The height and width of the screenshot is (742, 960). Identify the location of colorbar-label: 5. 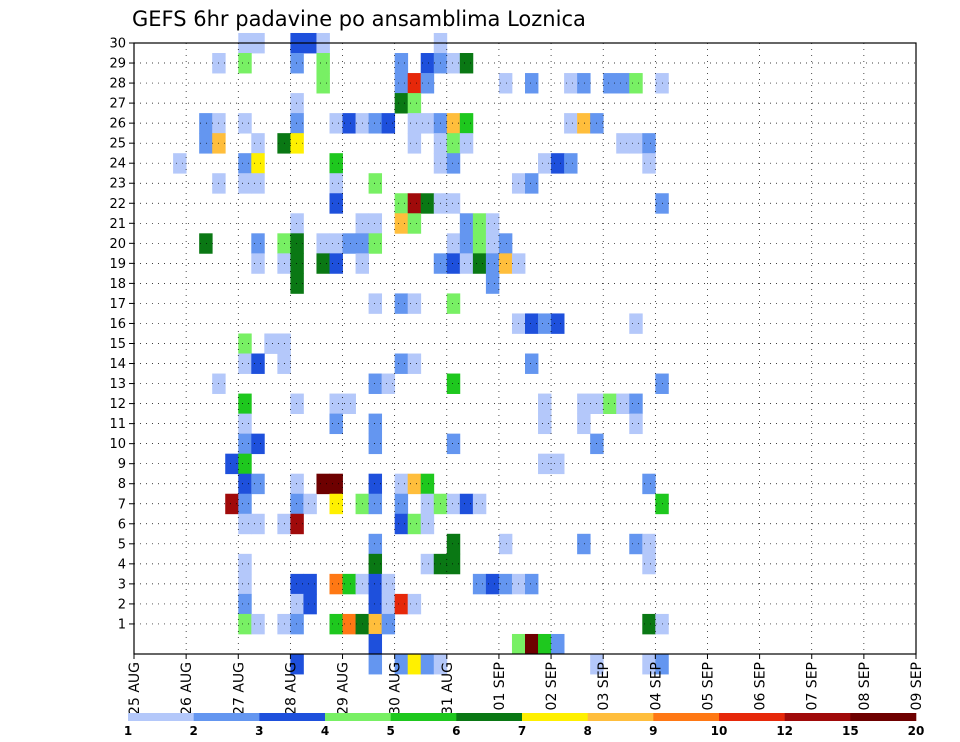
(390, 731).